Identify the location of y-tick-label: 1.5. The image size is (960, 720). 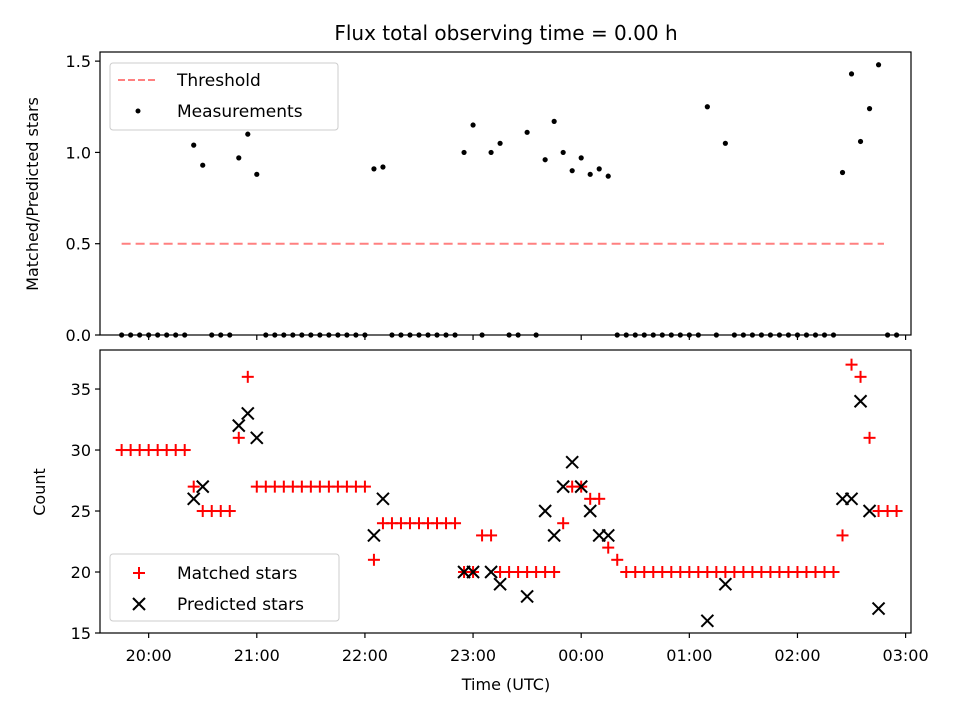
(78, 61).